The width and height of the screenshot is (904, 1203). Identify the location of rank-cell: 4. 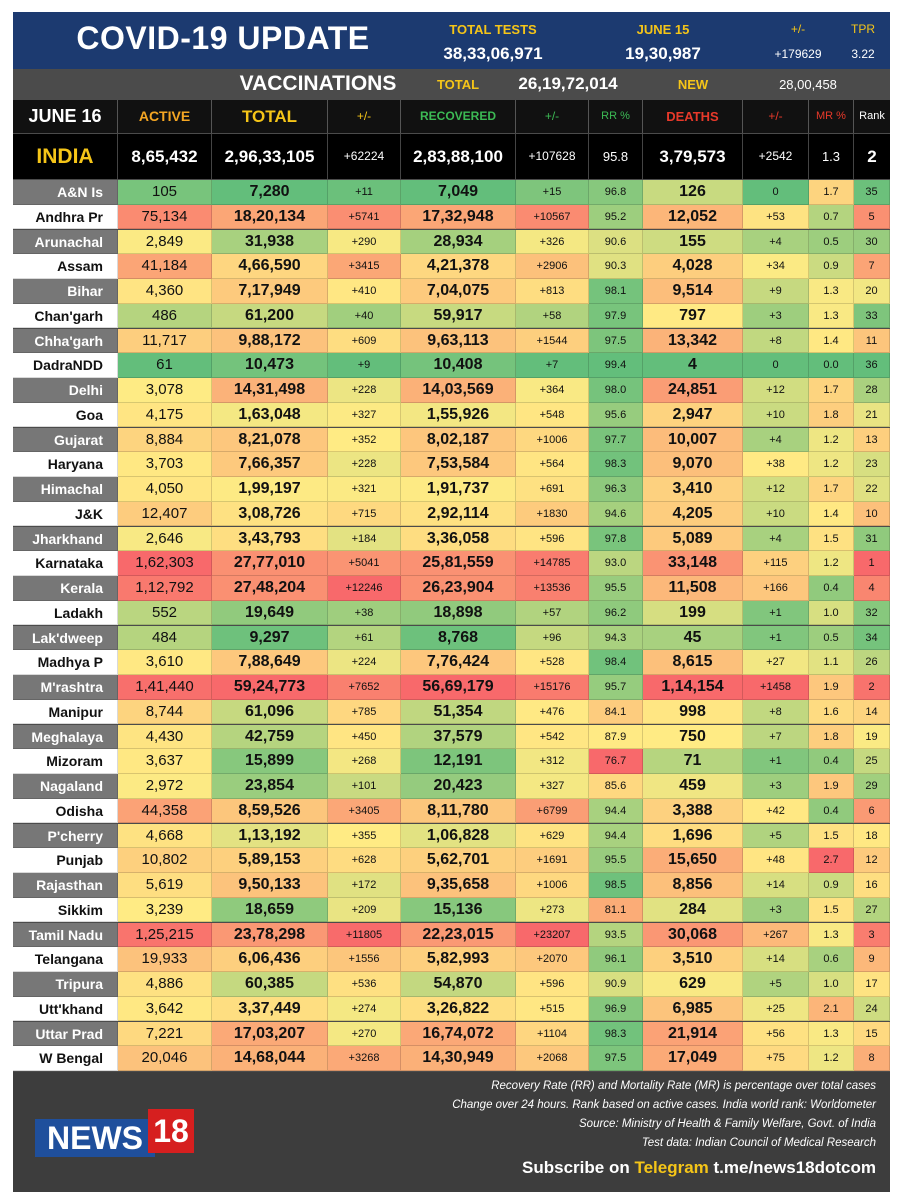
(872, 588).